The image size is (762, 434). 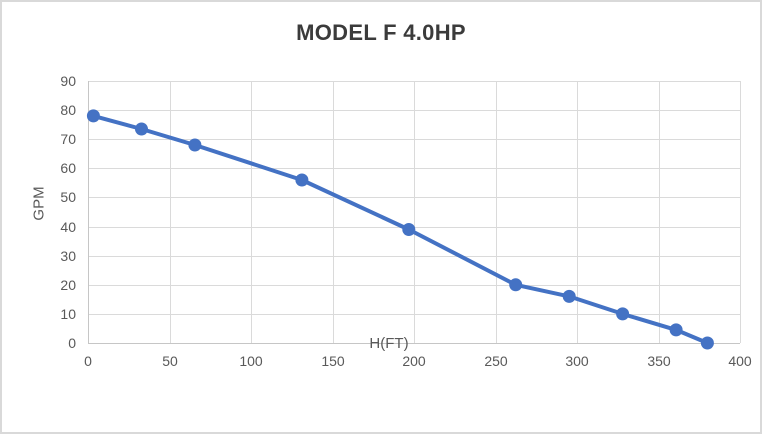 What do you see at coordinates (88, 361) in the screenshot?
I see `x-axis-tick-label: 0` at bounding box center [88, 361].